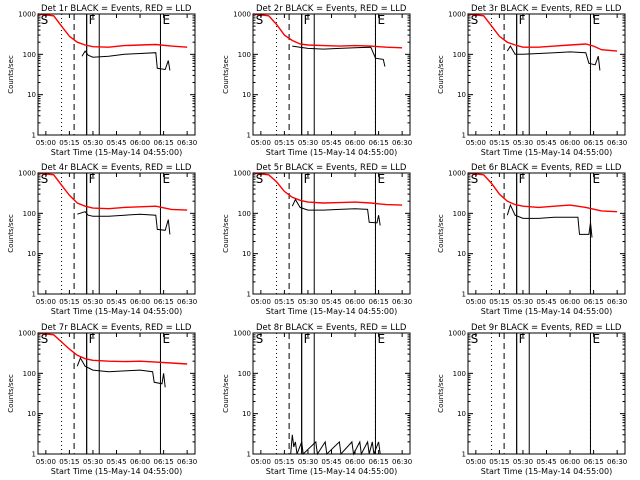  Describe the element at coordinates (116, 328) in the screenshot. I see `panel-title: Det 7r BLACK = Events, RED = LLD` at that location.